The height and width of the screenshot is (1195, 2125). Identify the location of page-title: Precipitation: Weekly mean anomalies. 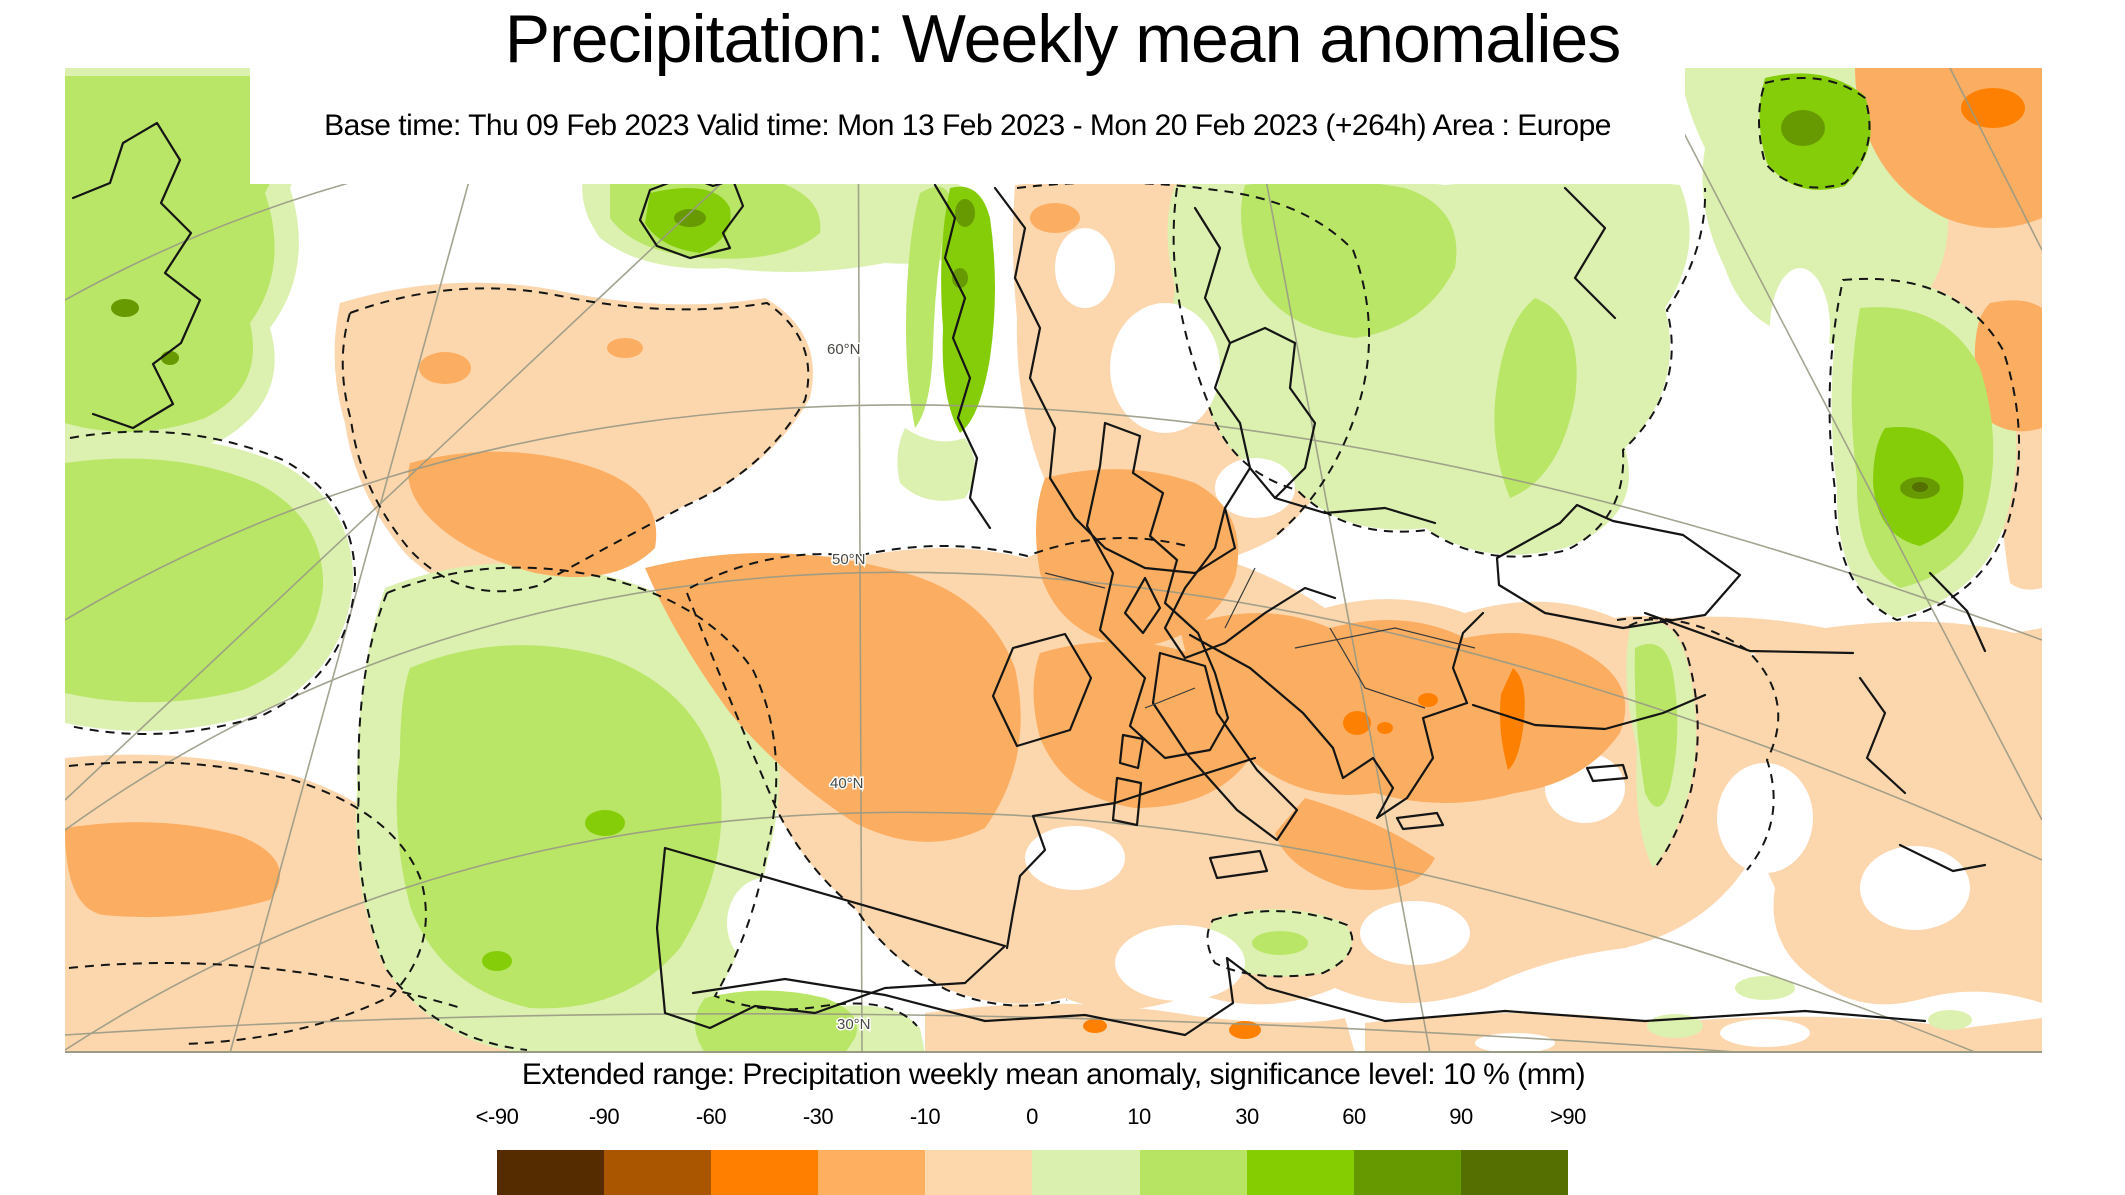
(1063, 39).